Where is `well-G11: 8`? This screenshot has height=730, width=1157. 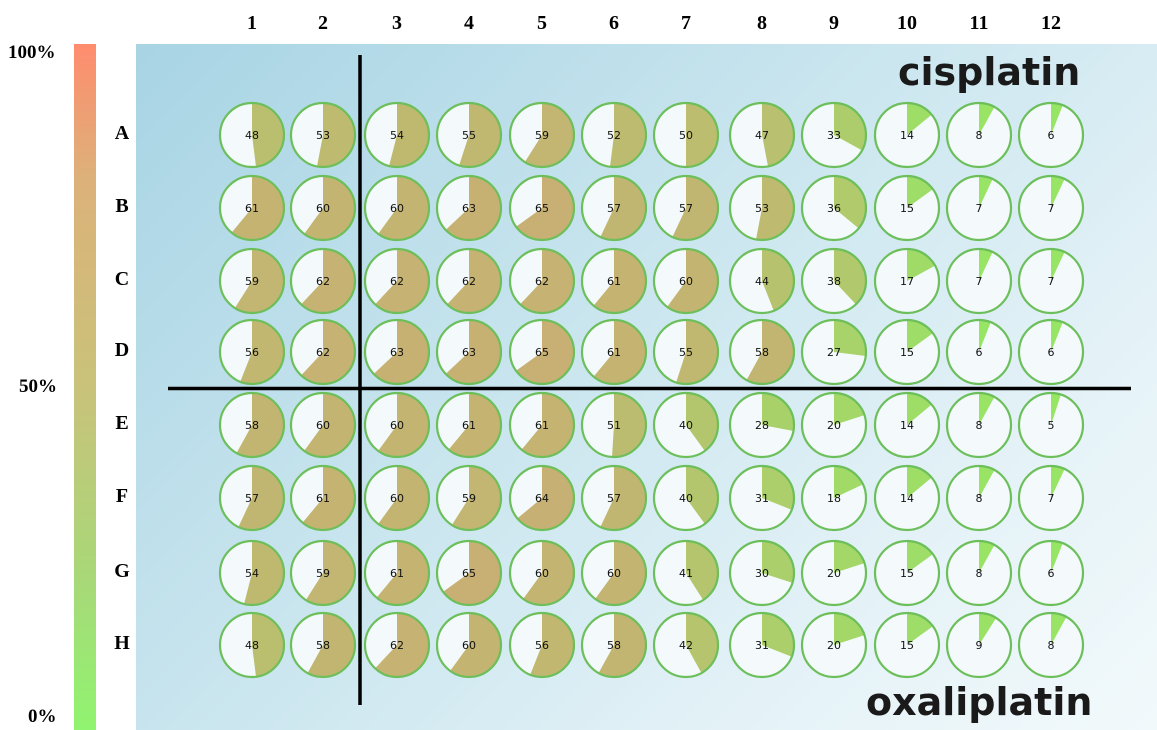 well-G11: 8 is located at coordinates (979, 573).